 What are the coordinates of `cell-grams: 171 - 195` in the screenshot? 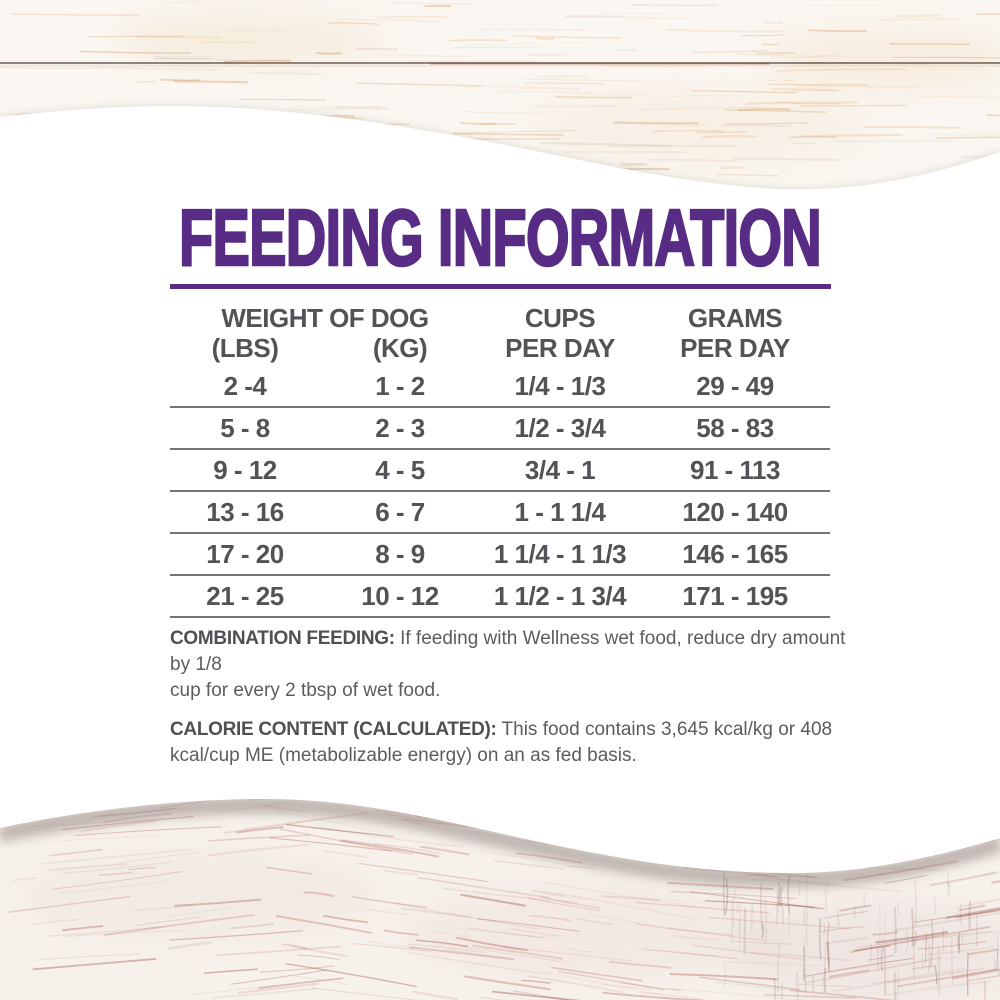 It's located at (735, 595).